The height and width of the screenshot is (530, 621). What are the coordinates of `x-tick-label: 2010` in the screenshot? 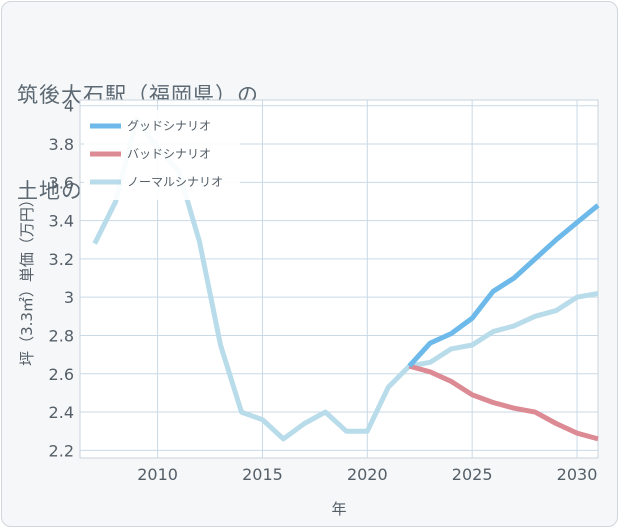 It's located at (157, 474).